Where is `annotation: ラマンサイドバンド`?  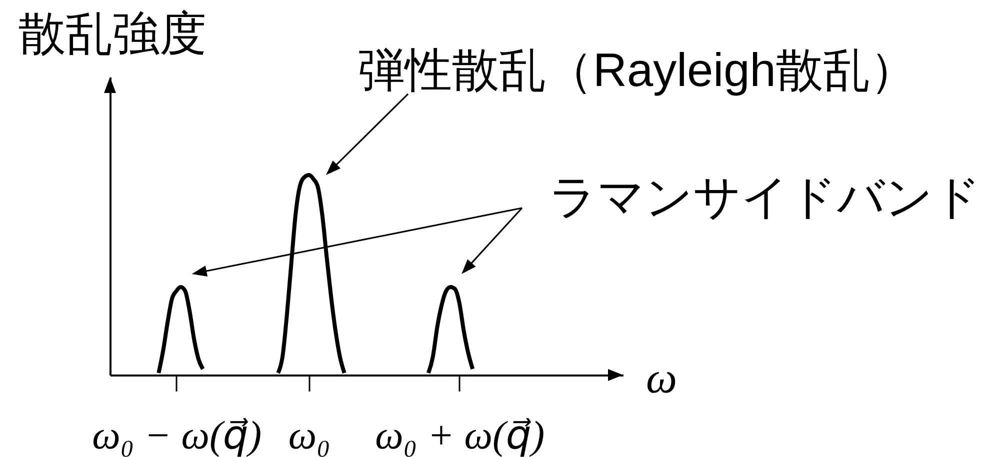 annotation: ラマンサイドバンド is located at coordinates (765, 196).